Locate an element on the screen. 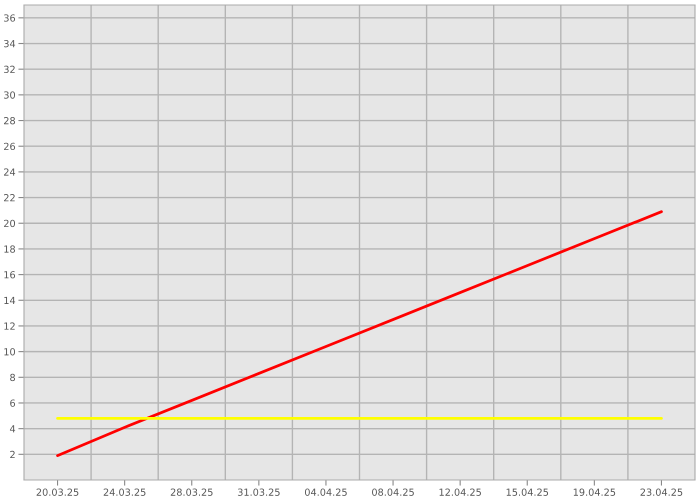 This screenshot has width=700, height=500. x-tick-label: 28.03.25 is located at coordinates (191, 492).